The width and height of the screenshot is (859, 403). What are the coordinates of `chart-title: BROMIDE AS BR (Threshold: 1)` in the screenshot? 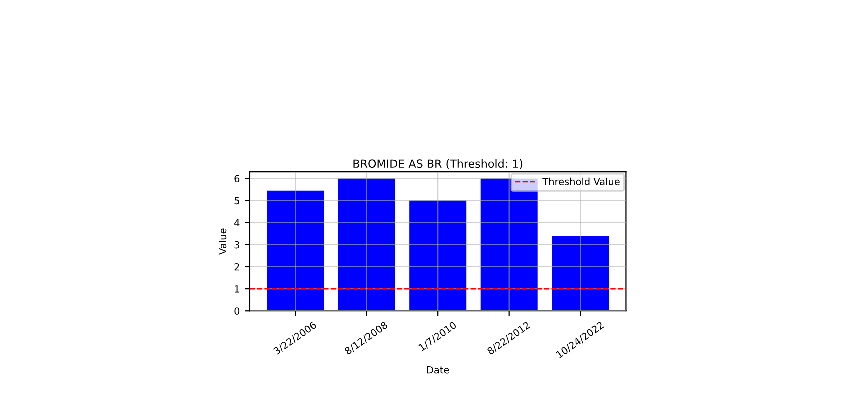 It's located at (438, 164).